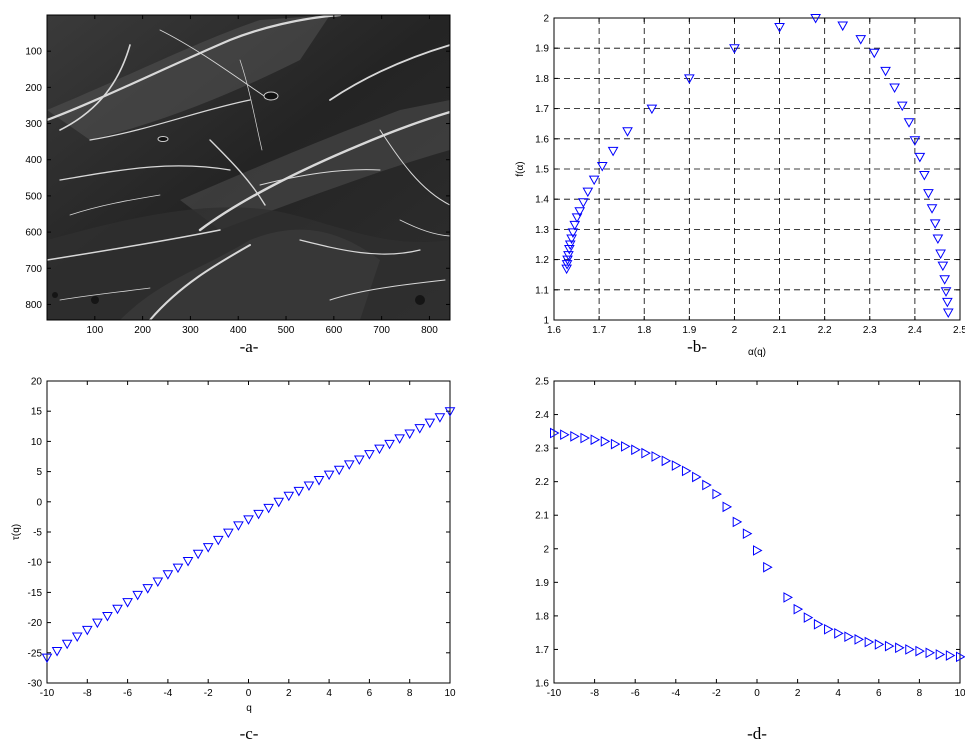 Image resolution: width=965 pixels, height=745 pixels. I want to click on panel-a-ytick-label: 300, so click(33, 124).